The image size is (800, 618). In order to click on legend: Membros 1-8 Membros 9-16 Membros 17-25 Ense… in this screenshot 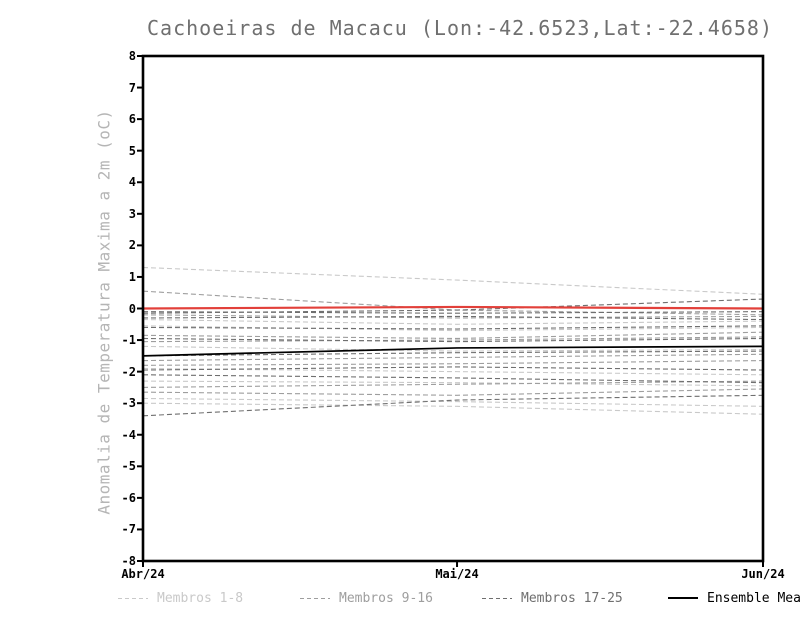, I will do `click(400, 599)`.